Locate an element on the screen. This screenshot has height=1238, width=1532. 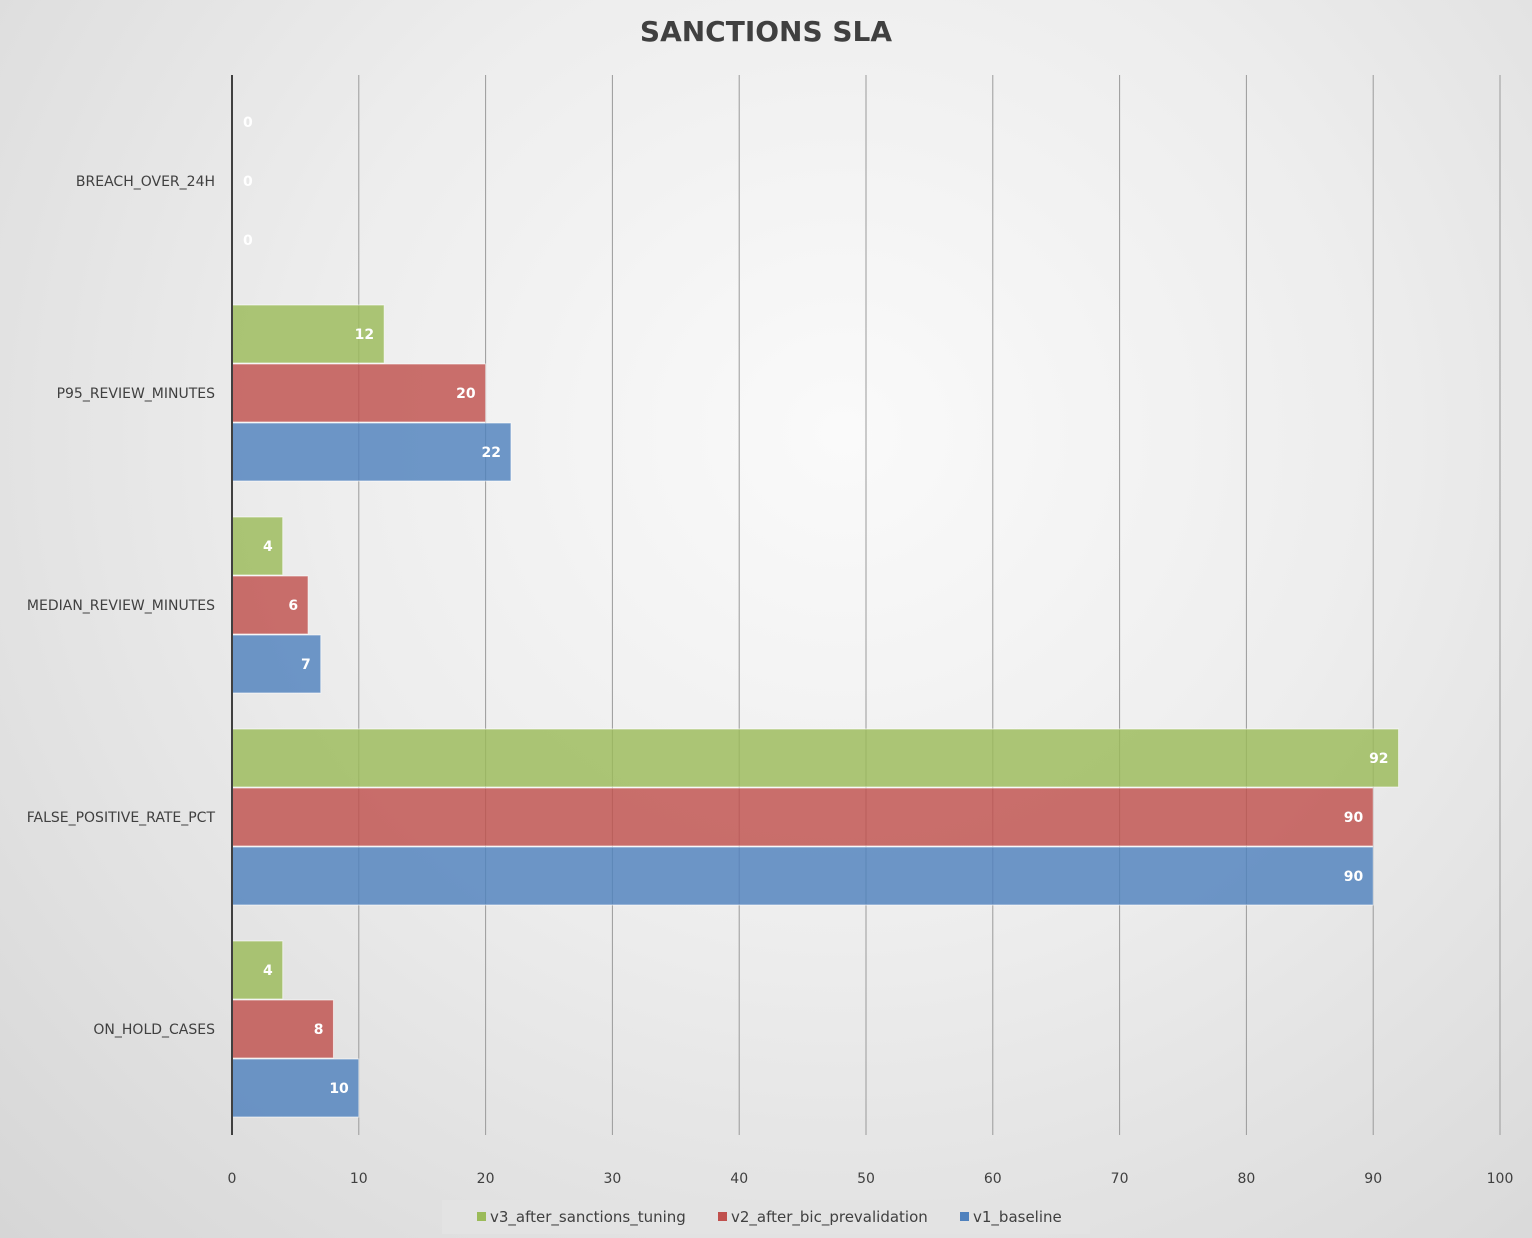
category-label: P95_REVIEW_MINUTES is located at coordinates (136, 394).